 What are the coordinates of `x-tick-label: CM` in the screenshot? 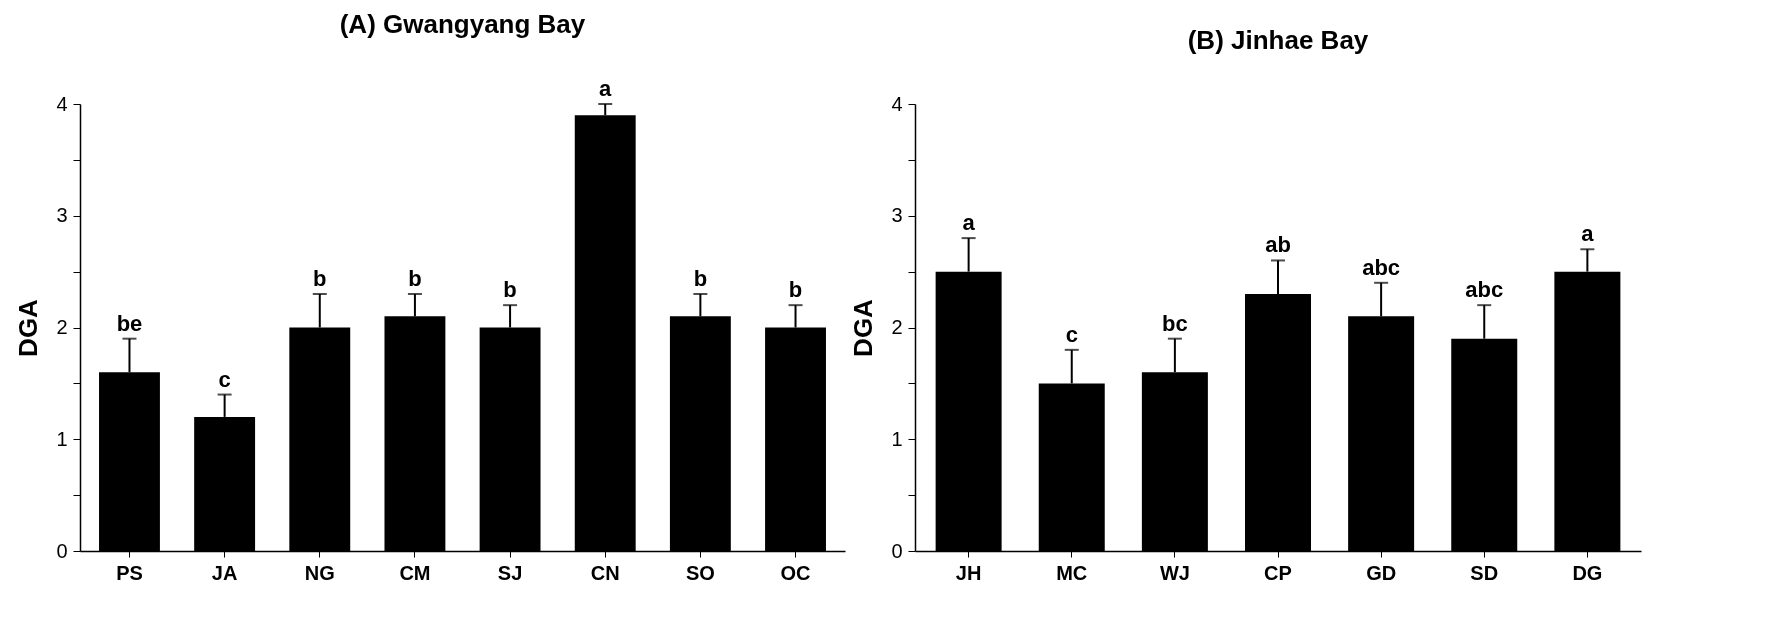 It's located at (415, 572).